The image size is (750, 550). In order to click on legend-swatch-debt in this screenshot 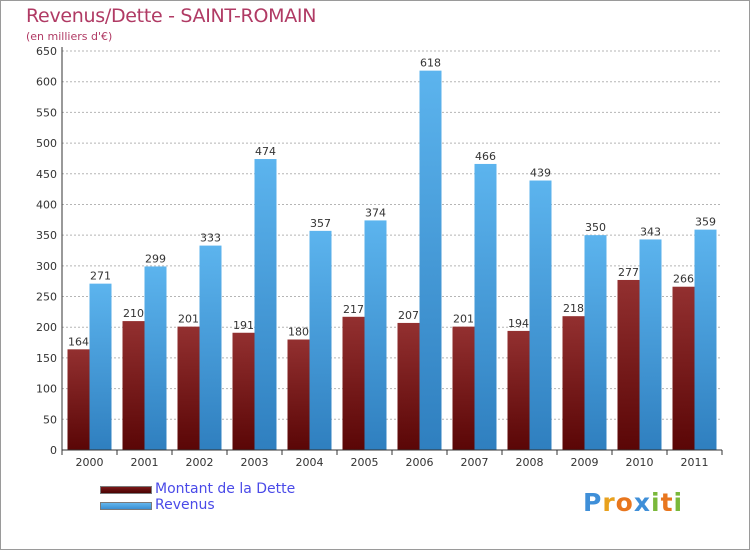, I will do `click(126, 490)`.